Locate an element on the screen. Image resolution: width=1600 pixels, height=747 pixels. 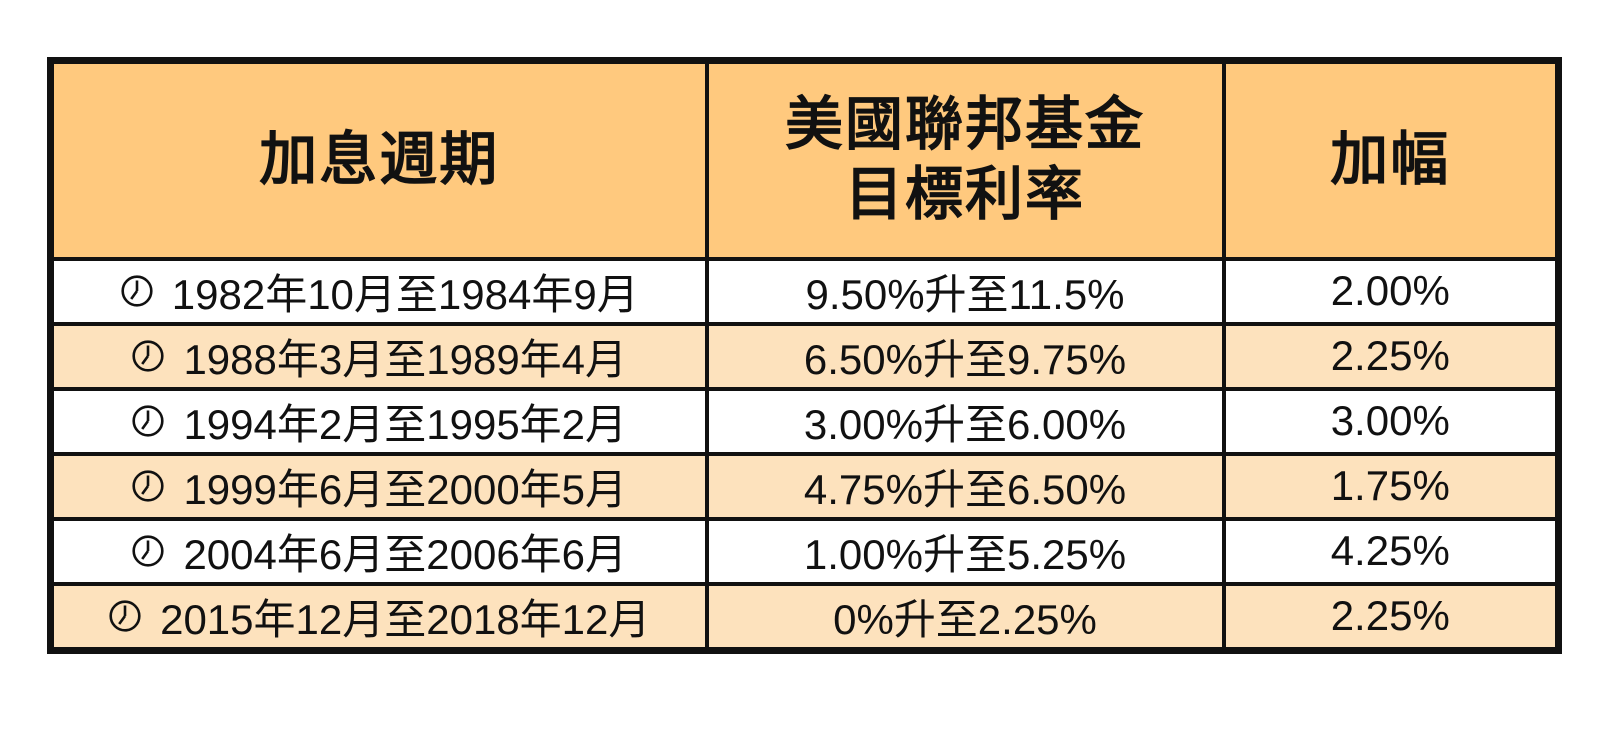
header-cell-period: 加息週期 is located at coordinates (378, 159).